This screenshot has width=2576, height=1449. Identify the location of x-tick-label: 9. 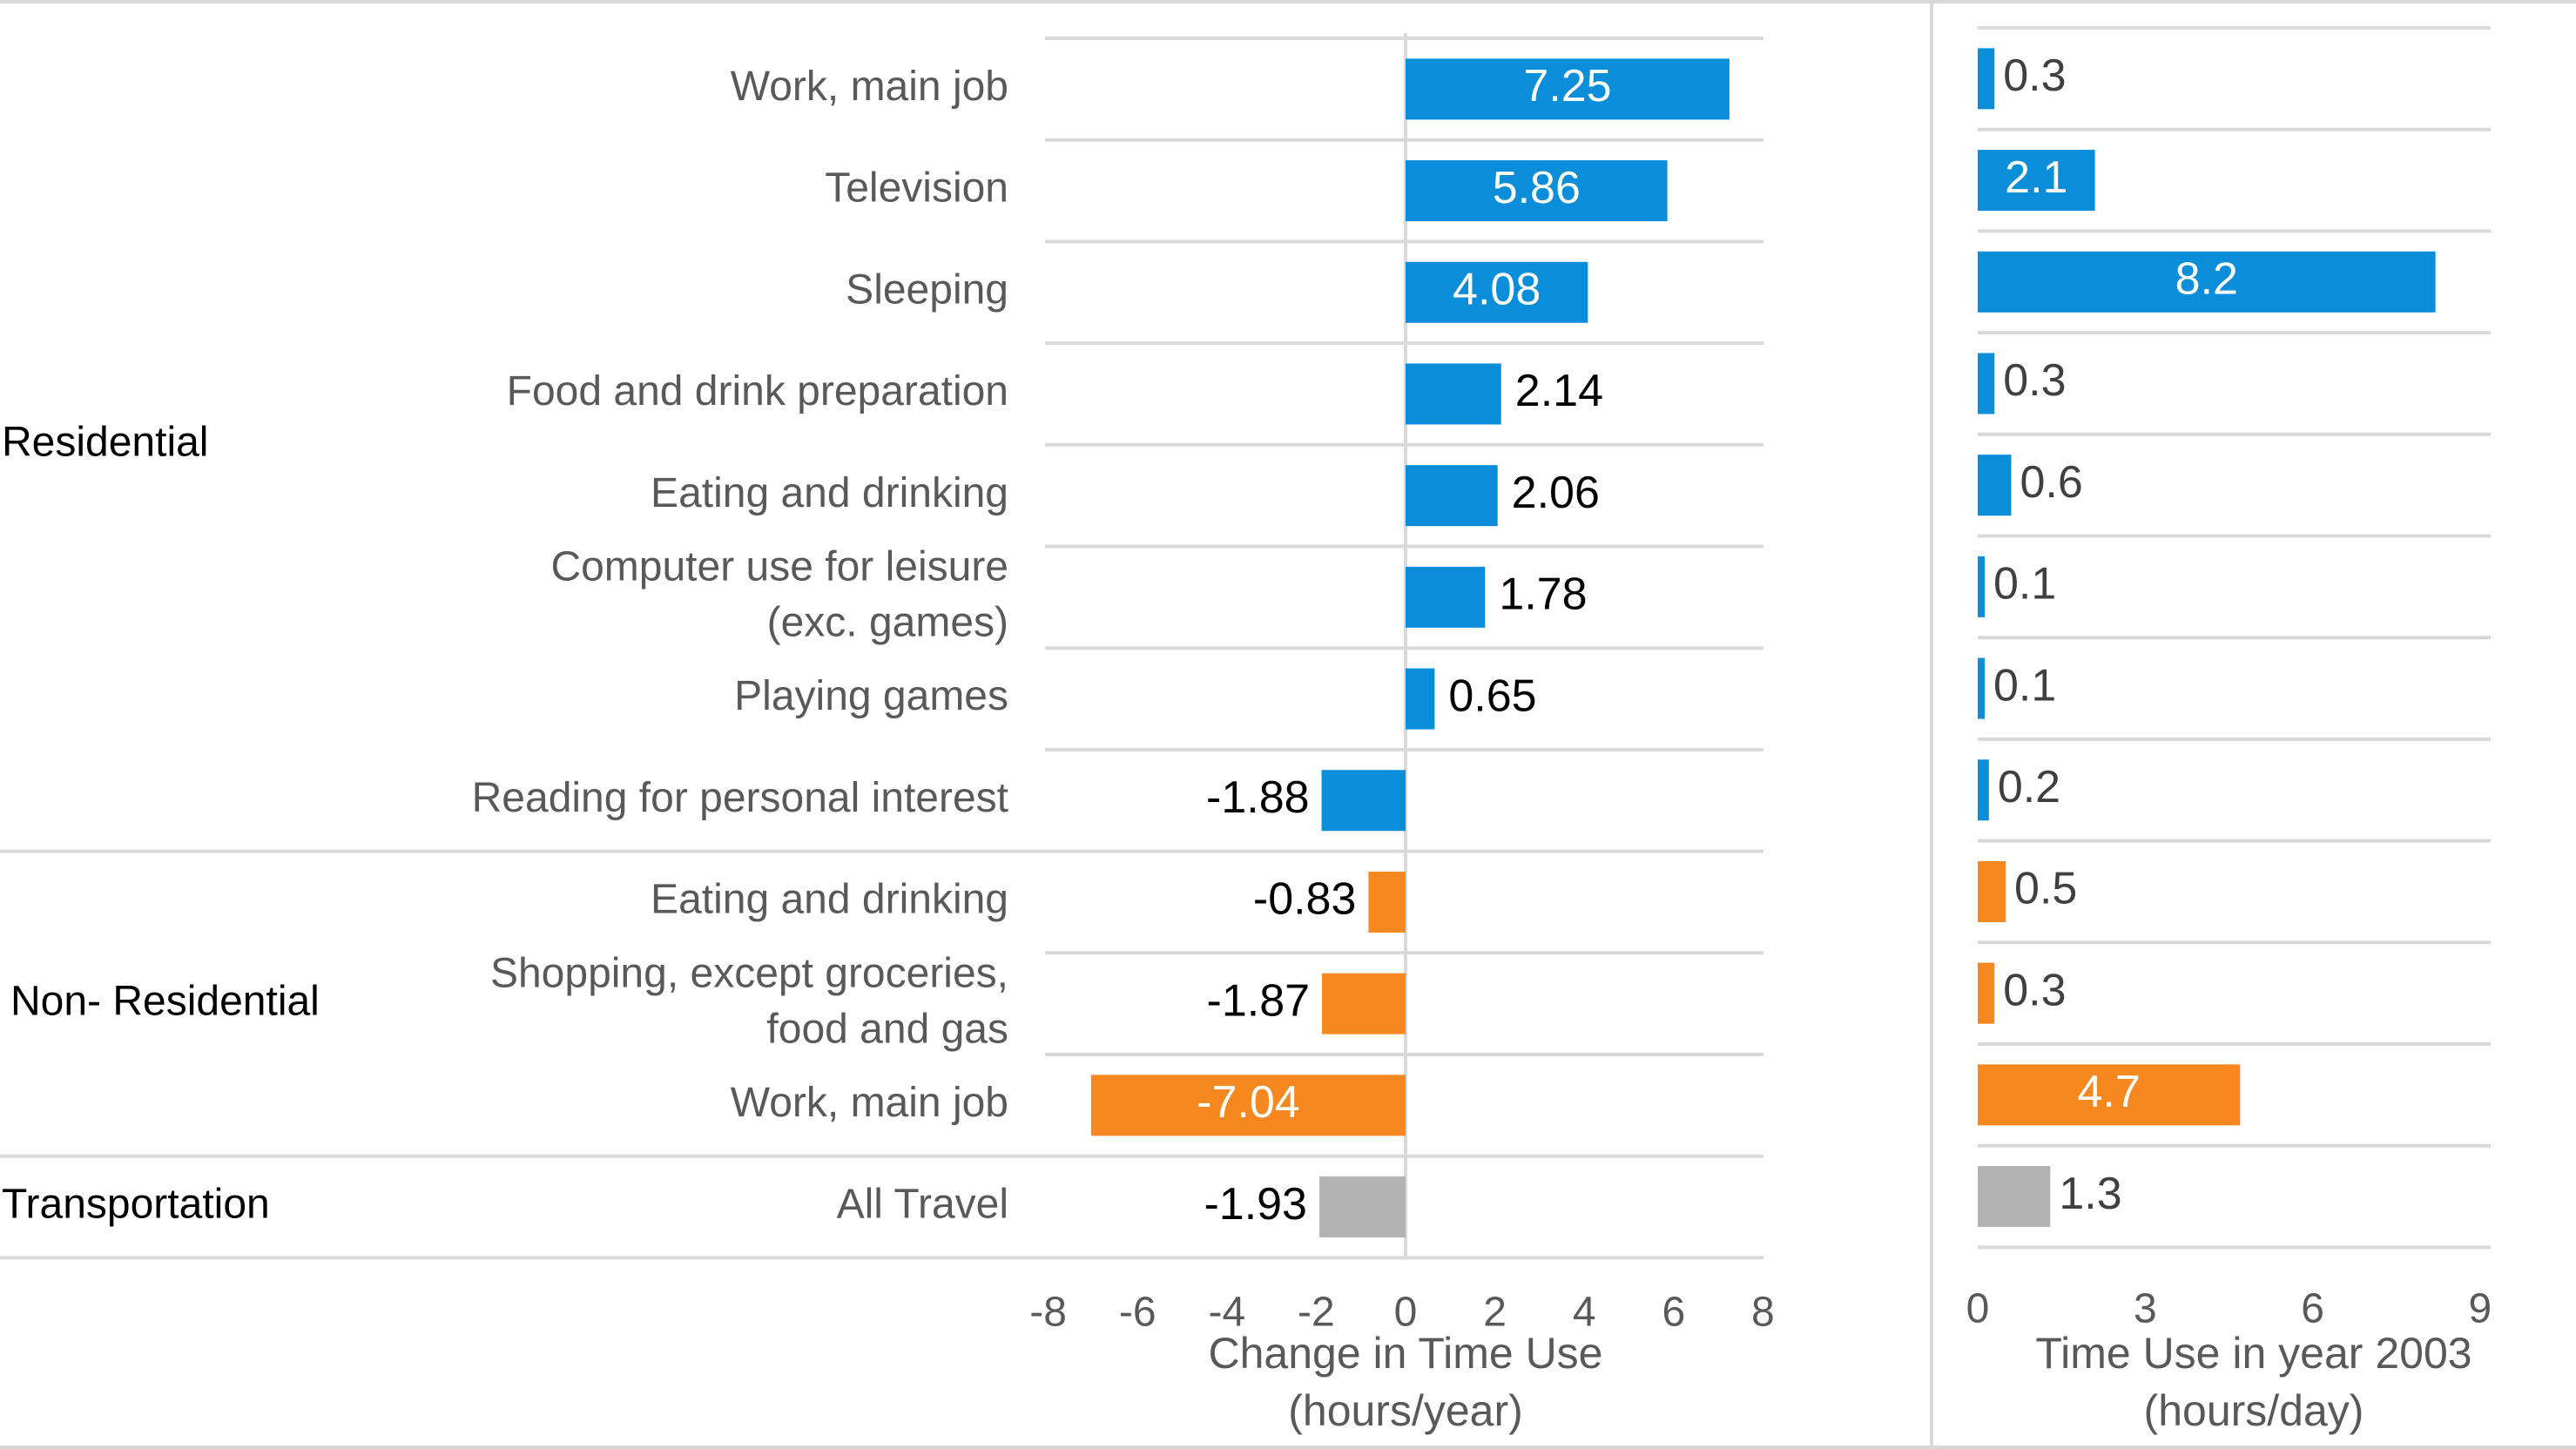
(2480, 1309).